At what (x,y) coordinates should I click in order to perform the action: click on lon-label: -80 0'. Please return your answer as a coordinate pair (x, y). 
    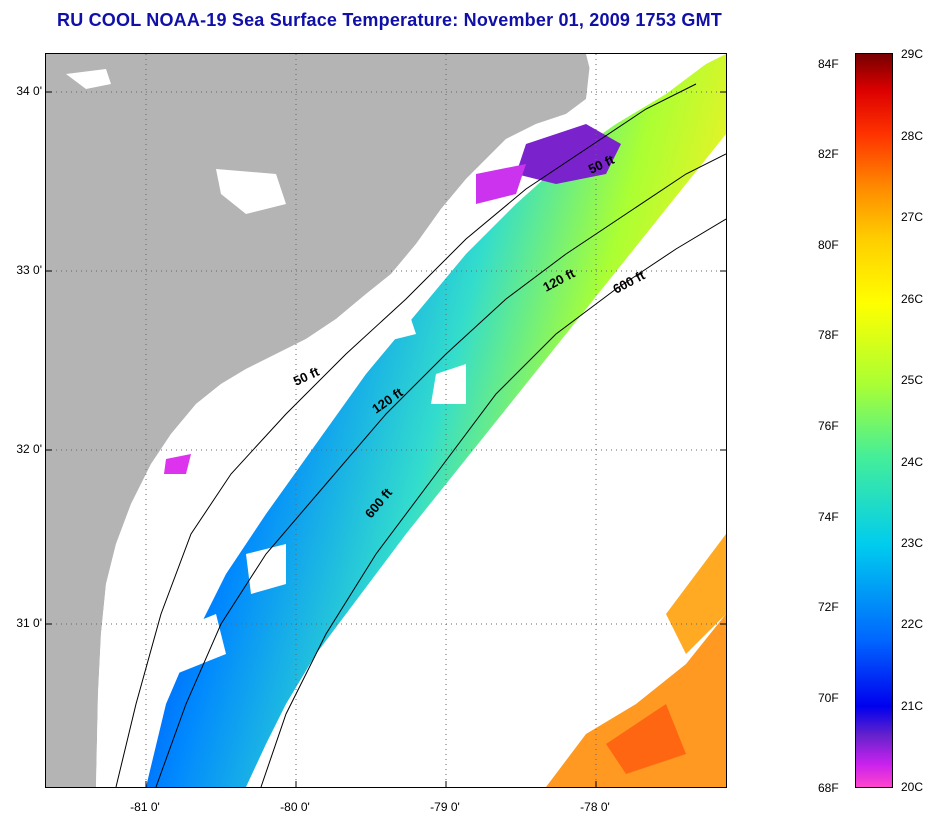
    Looking at the image, I should click on (295, 807).